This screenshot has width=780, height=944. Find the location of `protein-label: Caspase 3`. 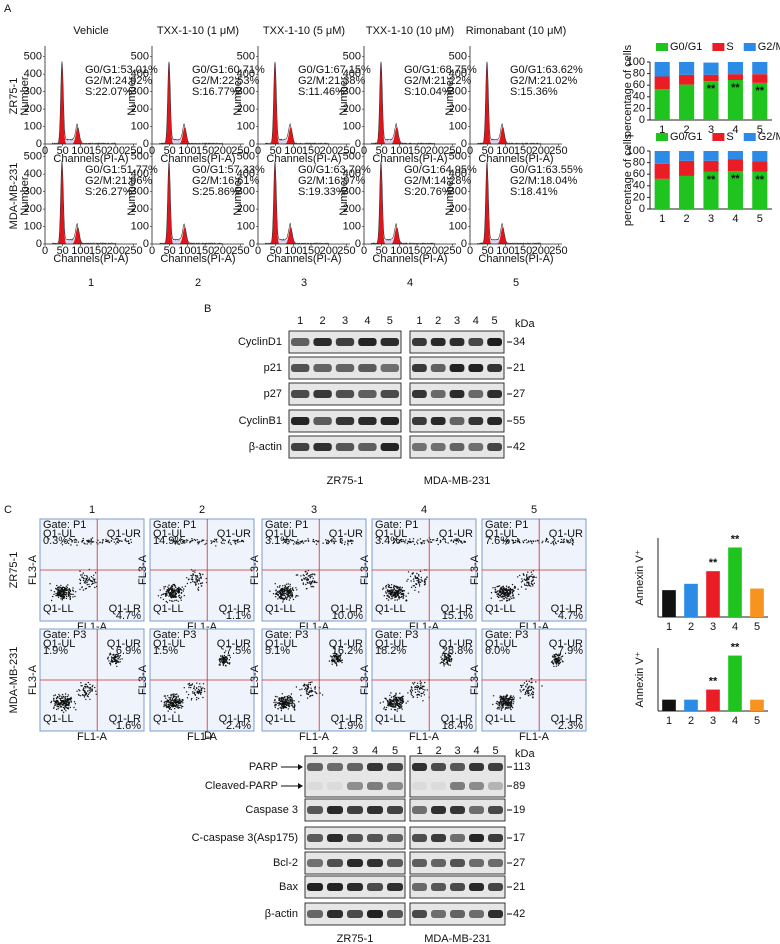

protein-label: Caspase 3 is located at coordinates (271, 810).